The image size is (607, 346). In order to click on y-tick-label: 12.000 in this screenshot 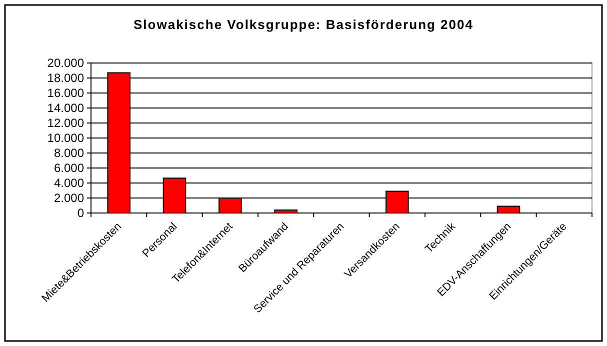, I will do `click(65, 123)`.